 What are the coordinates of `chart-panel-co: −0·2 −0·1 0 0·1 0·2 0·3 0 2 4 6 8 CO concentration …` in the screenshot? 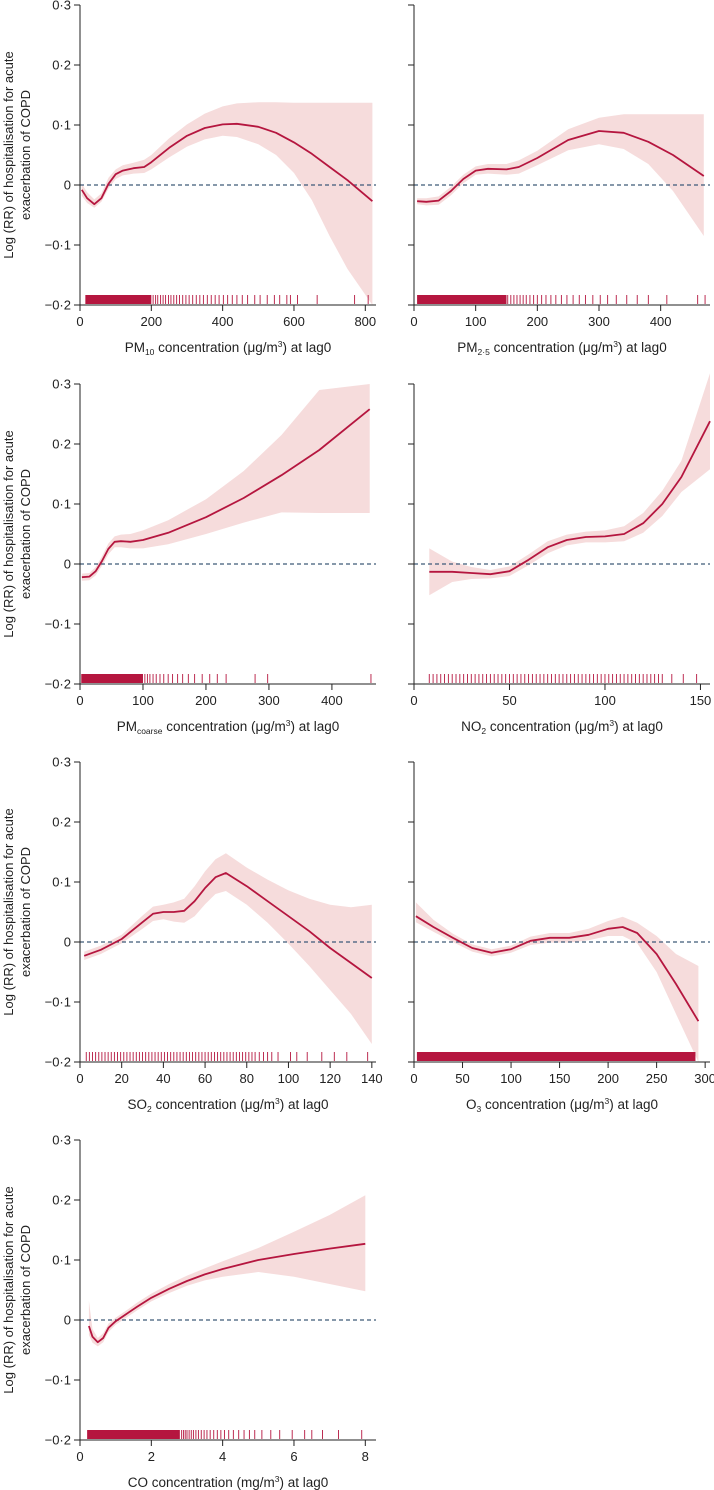 It's located at (188, 1311).